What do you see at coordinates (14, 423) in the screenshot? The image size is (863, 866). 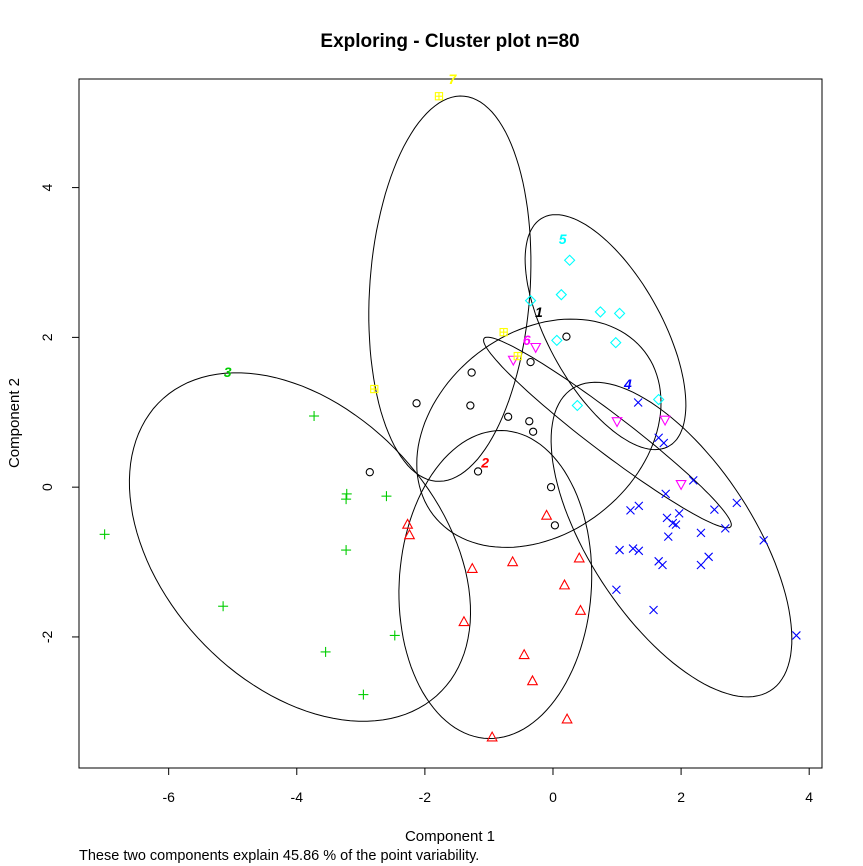 I see `y-axis-label: Component 2` at bounding box center [14, 423].